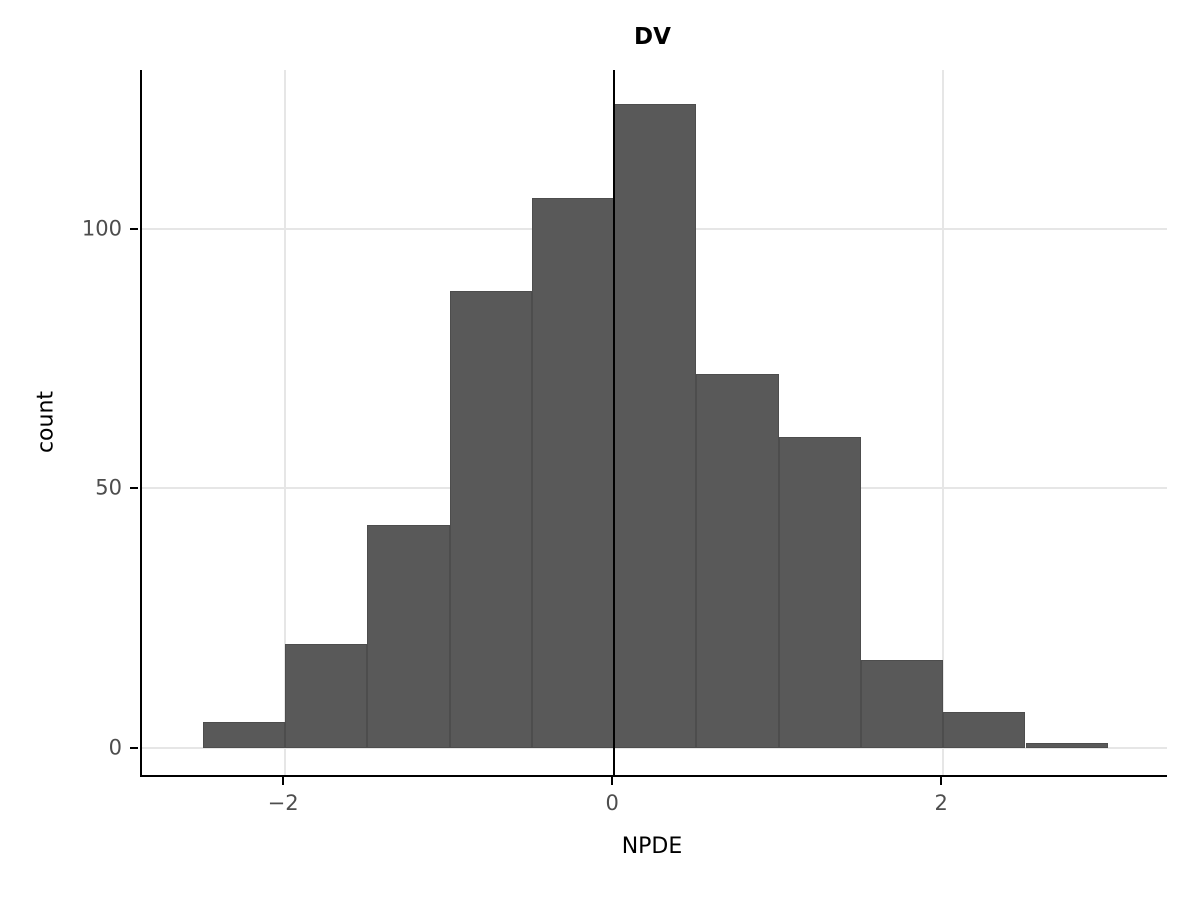 The height and width of the screenshot is (900, 1200). What do you see at coordinates (115, 747) in the screenshot?
I see `y-tick-label: 0` at bounding box center [115, 747].